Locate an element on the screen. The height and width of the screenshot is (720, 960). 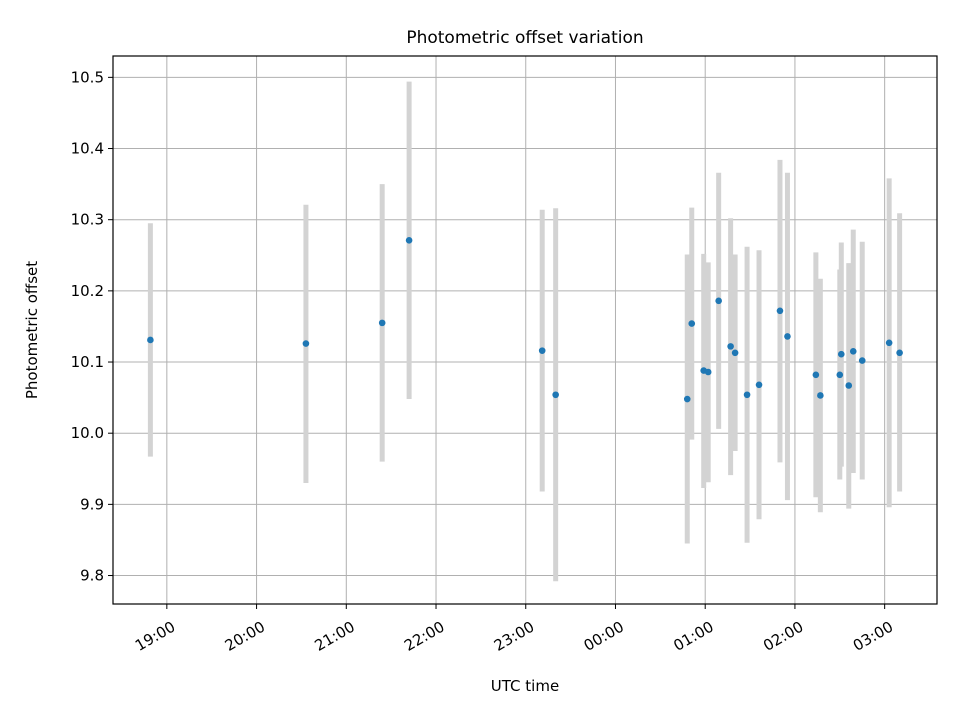
y-tick-label: 10.0 is located at coordinates (87, 433).